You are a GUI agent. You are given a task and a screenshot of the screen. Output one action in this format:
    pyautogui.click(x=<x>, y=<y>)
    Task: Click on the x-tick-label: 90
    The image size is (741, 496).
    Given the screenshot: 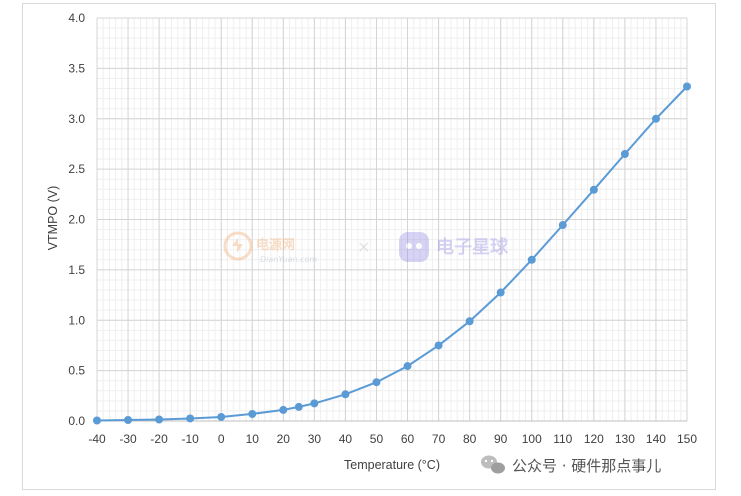 What is the action you would take?
    pyautogui.click(x=501, y=439)
    